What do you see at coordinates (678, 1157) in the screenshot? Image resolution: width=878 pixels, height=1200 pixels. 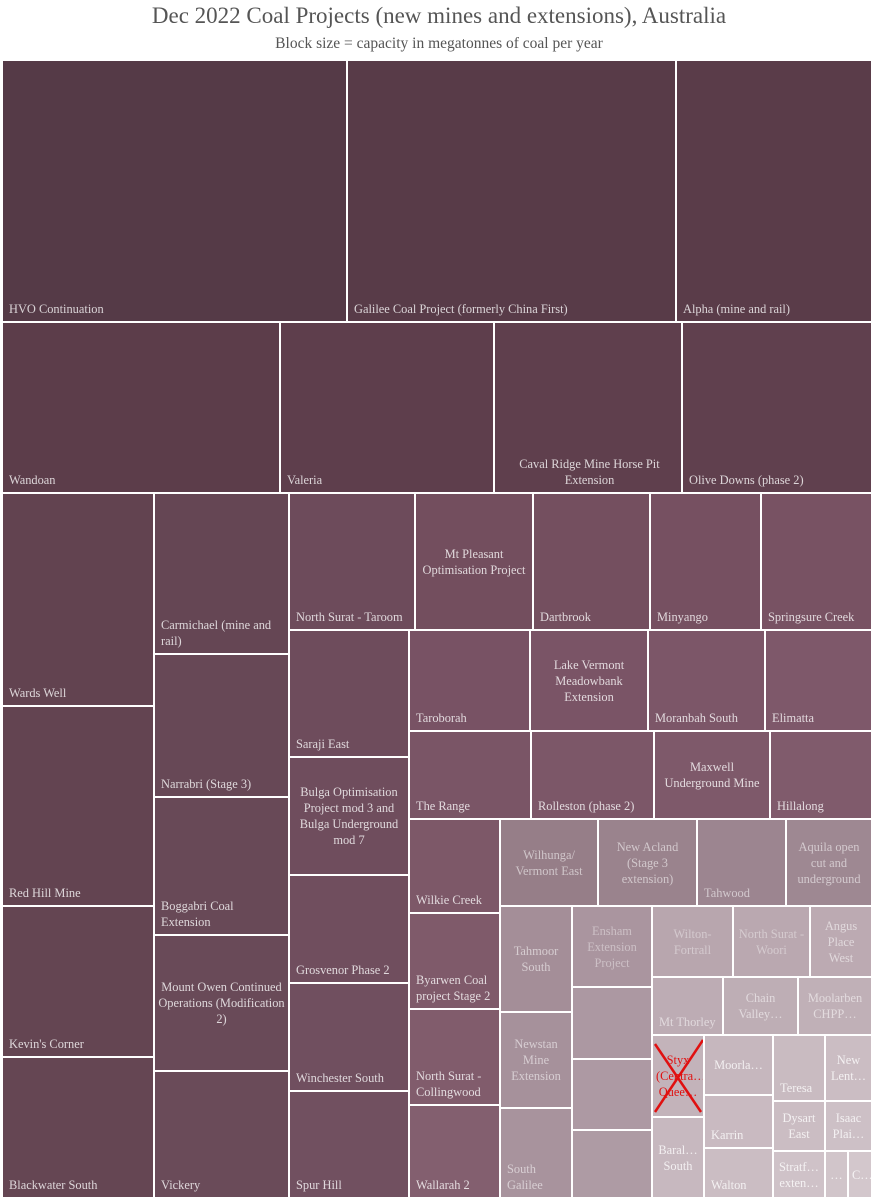 I see `tile-label: Baral… South` at bounding box center [678, 1157].